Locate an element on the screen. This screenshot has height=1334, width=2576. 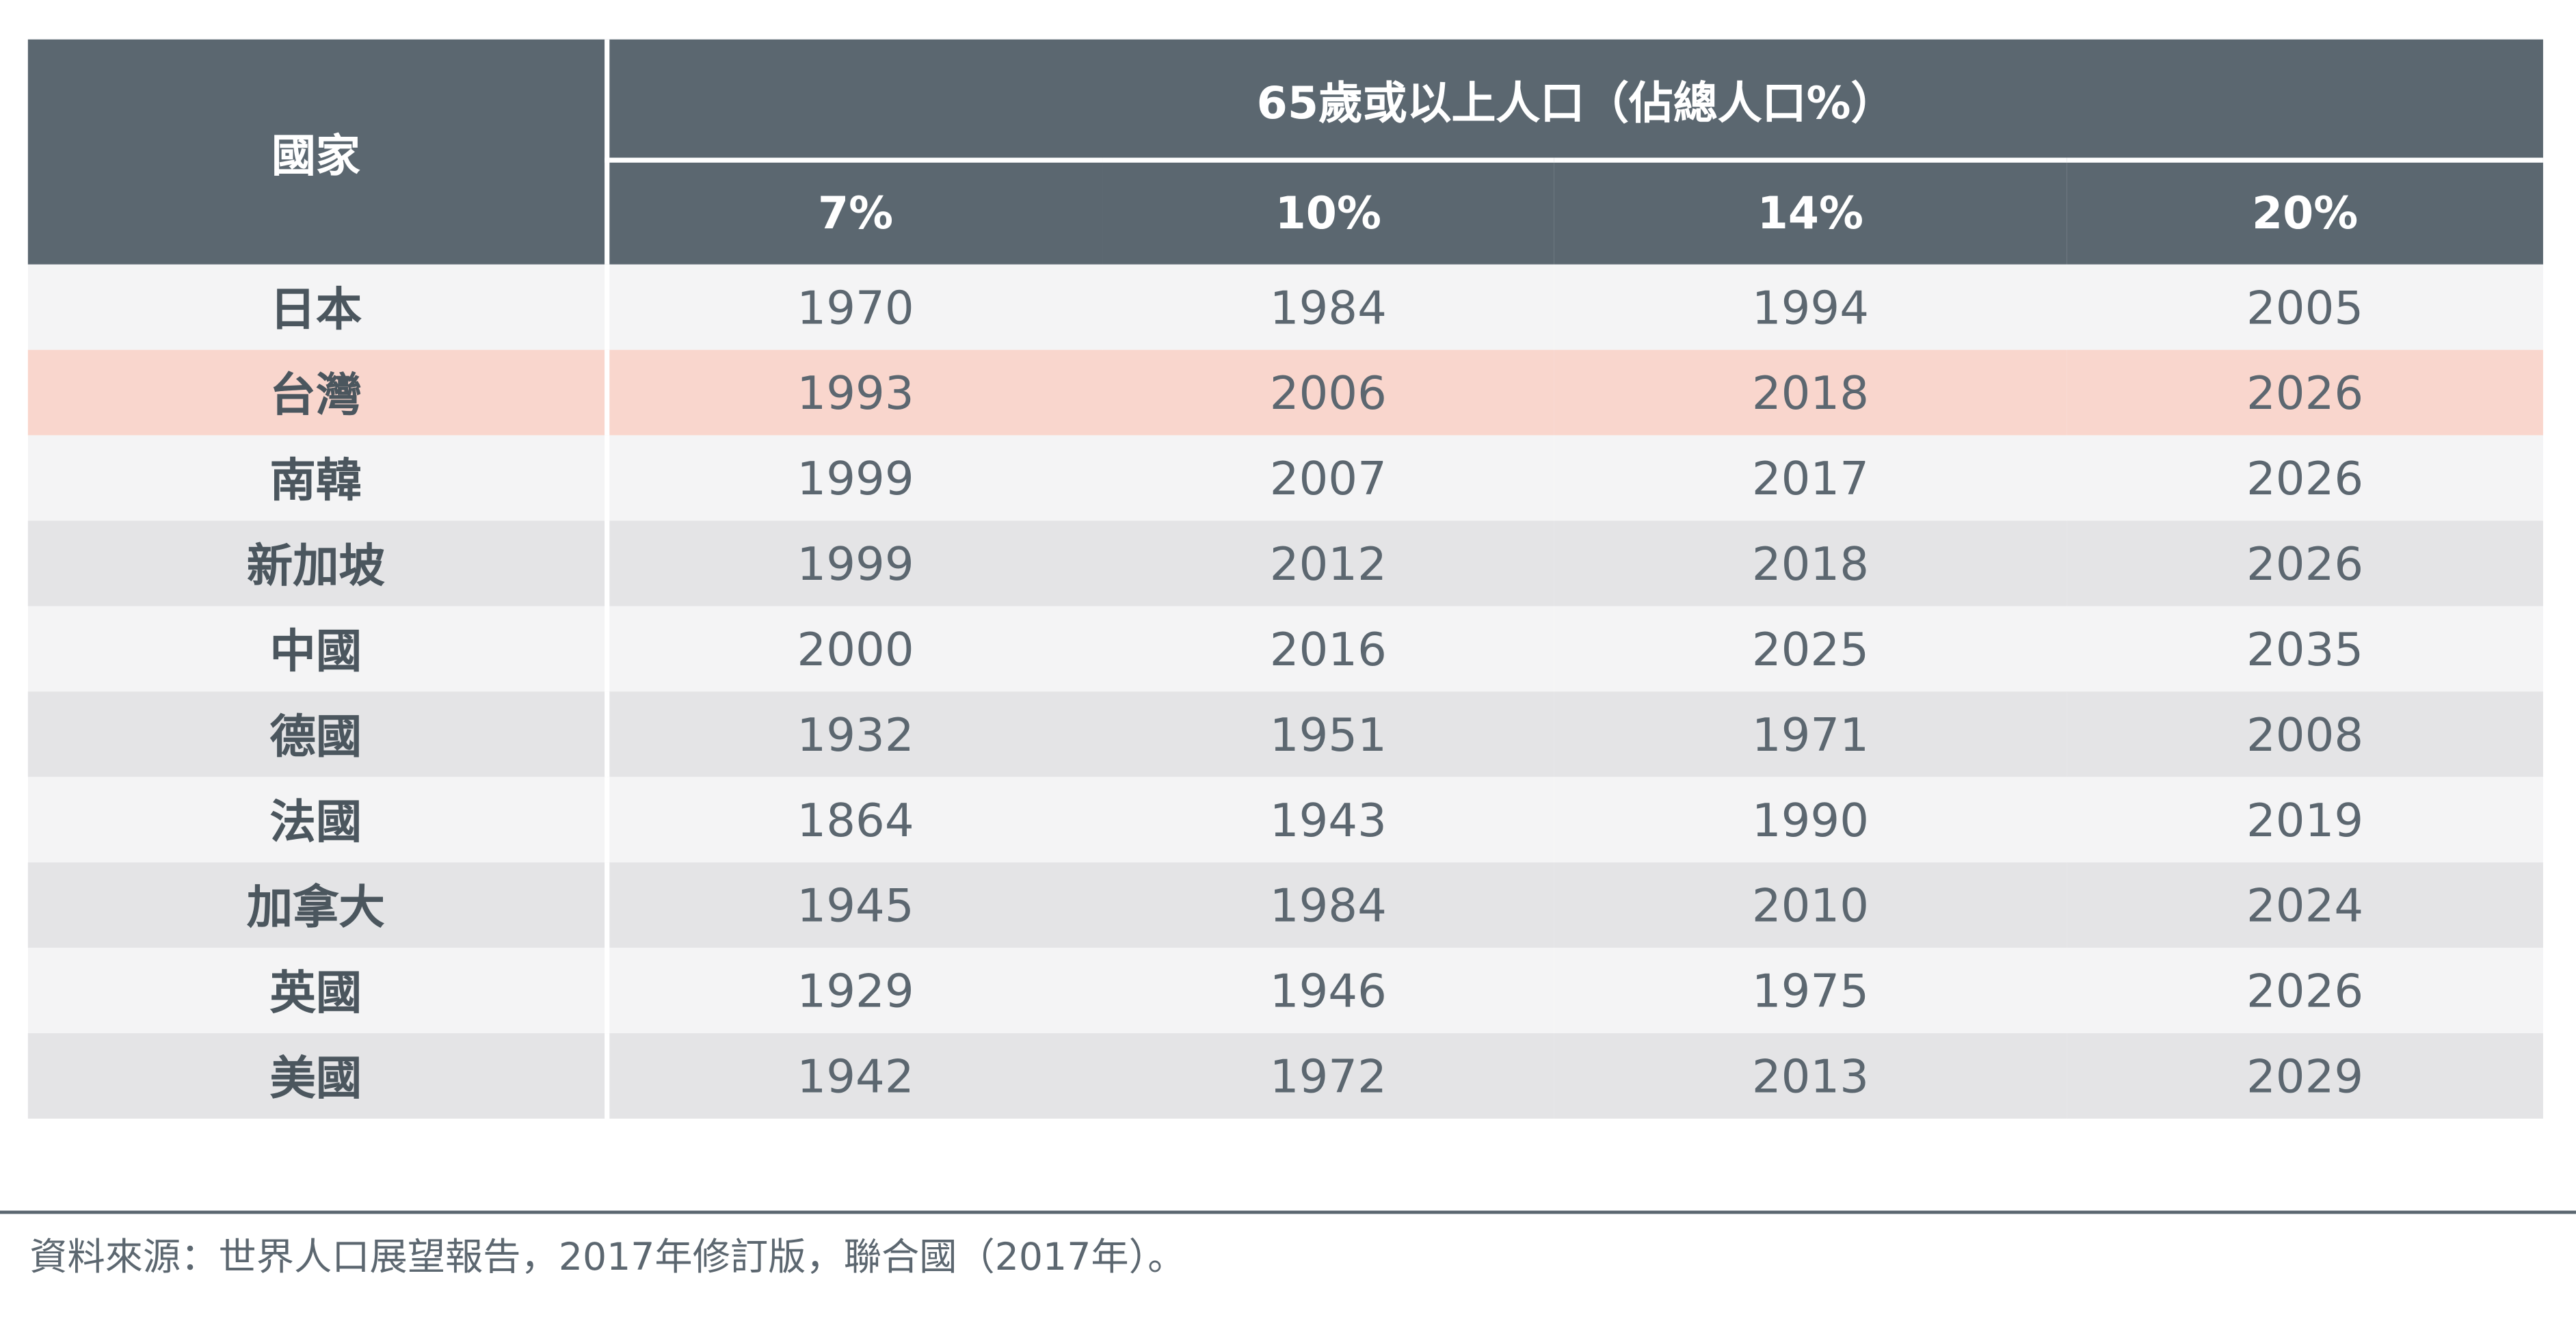
year-cell-20pct: 2005 is located at coordinates (2305, 307).